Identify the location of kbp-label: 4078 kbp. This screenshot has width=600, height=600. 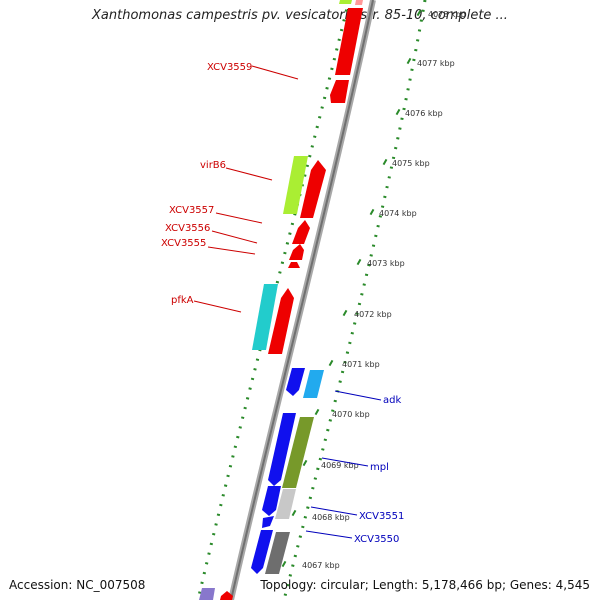
(447, 14).